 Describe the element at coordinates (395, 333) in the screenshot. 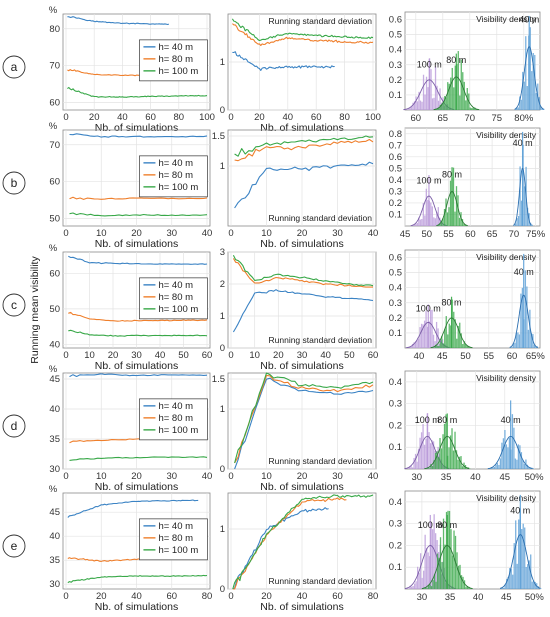

I see `y-tick-label: 0.1` at that location.